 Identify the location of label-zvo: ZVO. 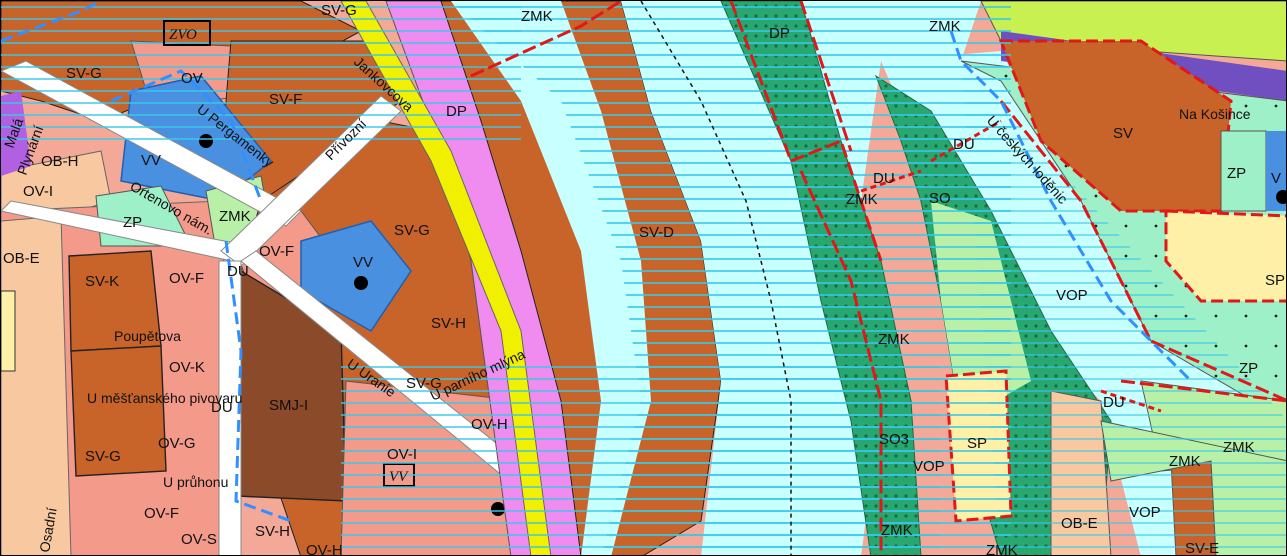
(183, 35).